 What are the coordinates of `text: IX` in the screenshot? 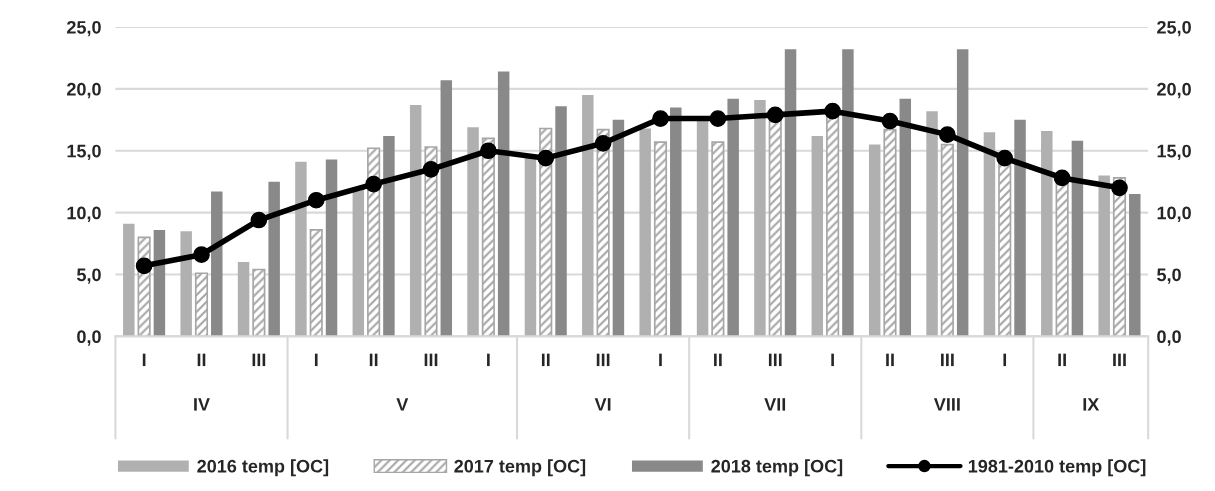 It's located at (1091, 404).